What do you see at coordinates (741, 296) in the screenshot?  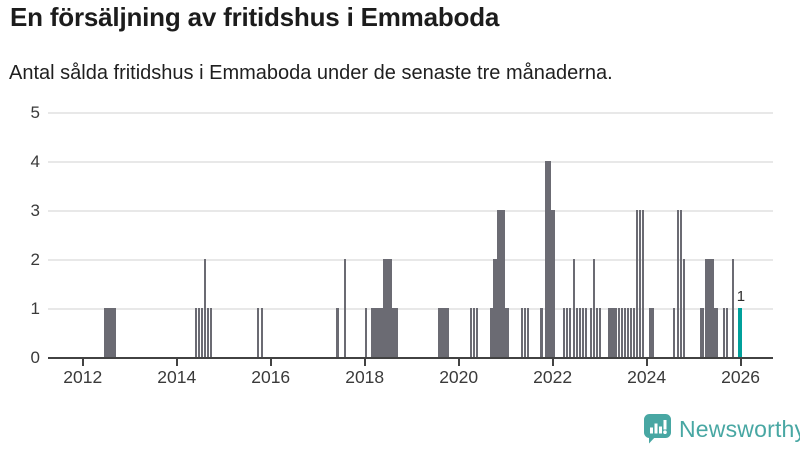 I see `current-value-label: 1` at bounding box center [741, 296].